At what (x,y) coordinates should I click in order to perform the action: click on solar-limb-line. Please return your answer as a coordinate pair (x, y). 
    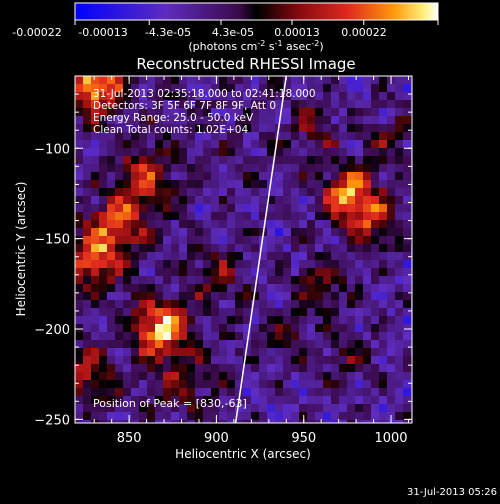
    Looking at the image, I should click on (261, 249).